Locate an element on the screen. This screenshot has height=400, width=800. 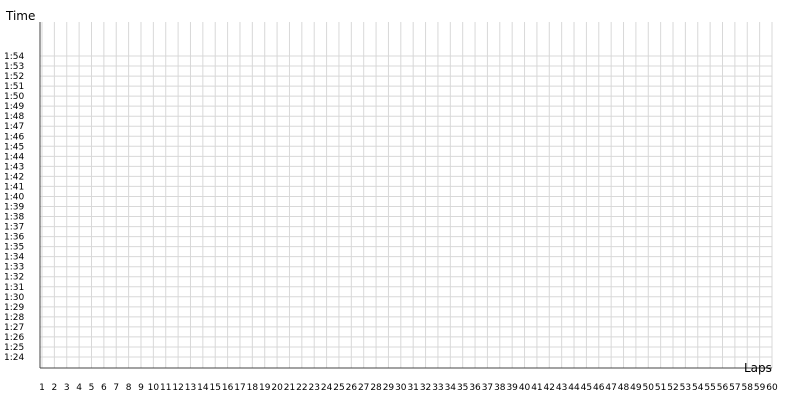
x-tick-label: 35 is located at coordinates (462, 388).